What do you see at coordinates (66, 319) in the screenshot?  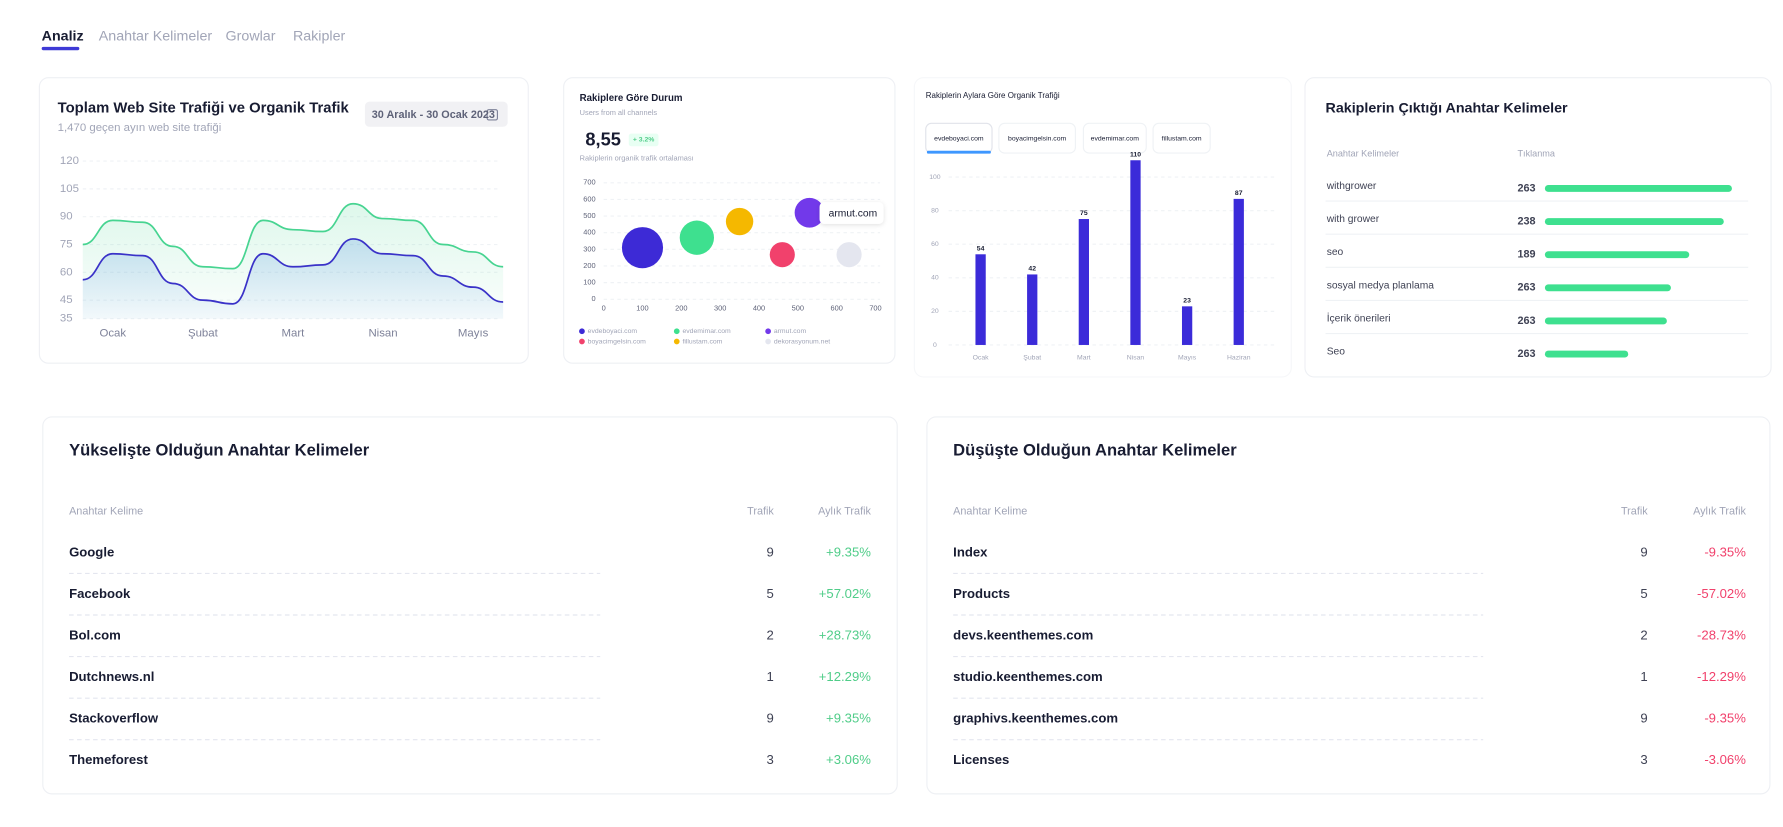 I see `y-tick-label: 35` at bounding box center [66, 319].